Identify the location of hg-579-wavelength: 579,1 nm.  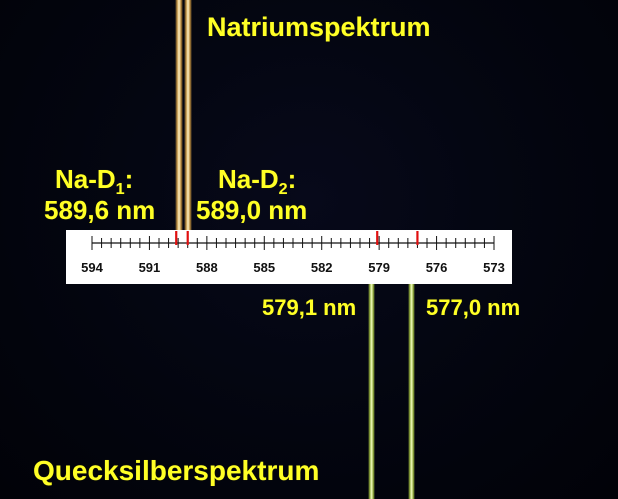
(309, 307).